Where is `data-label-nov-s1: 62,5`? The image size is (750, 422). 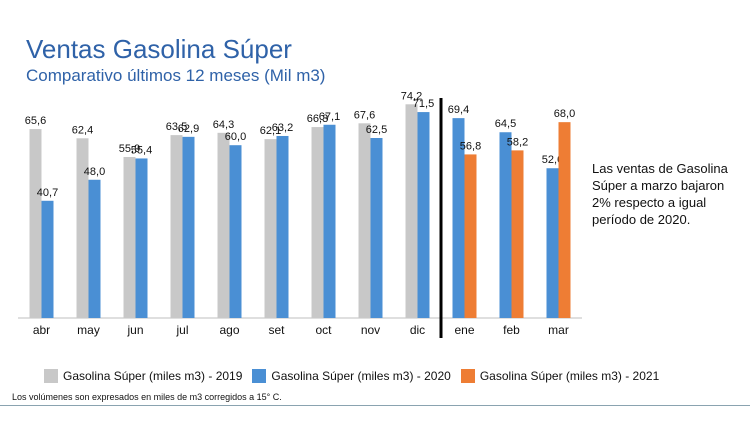 data-label-nov-s1: 62,5 is located at coordinates (376, 130).